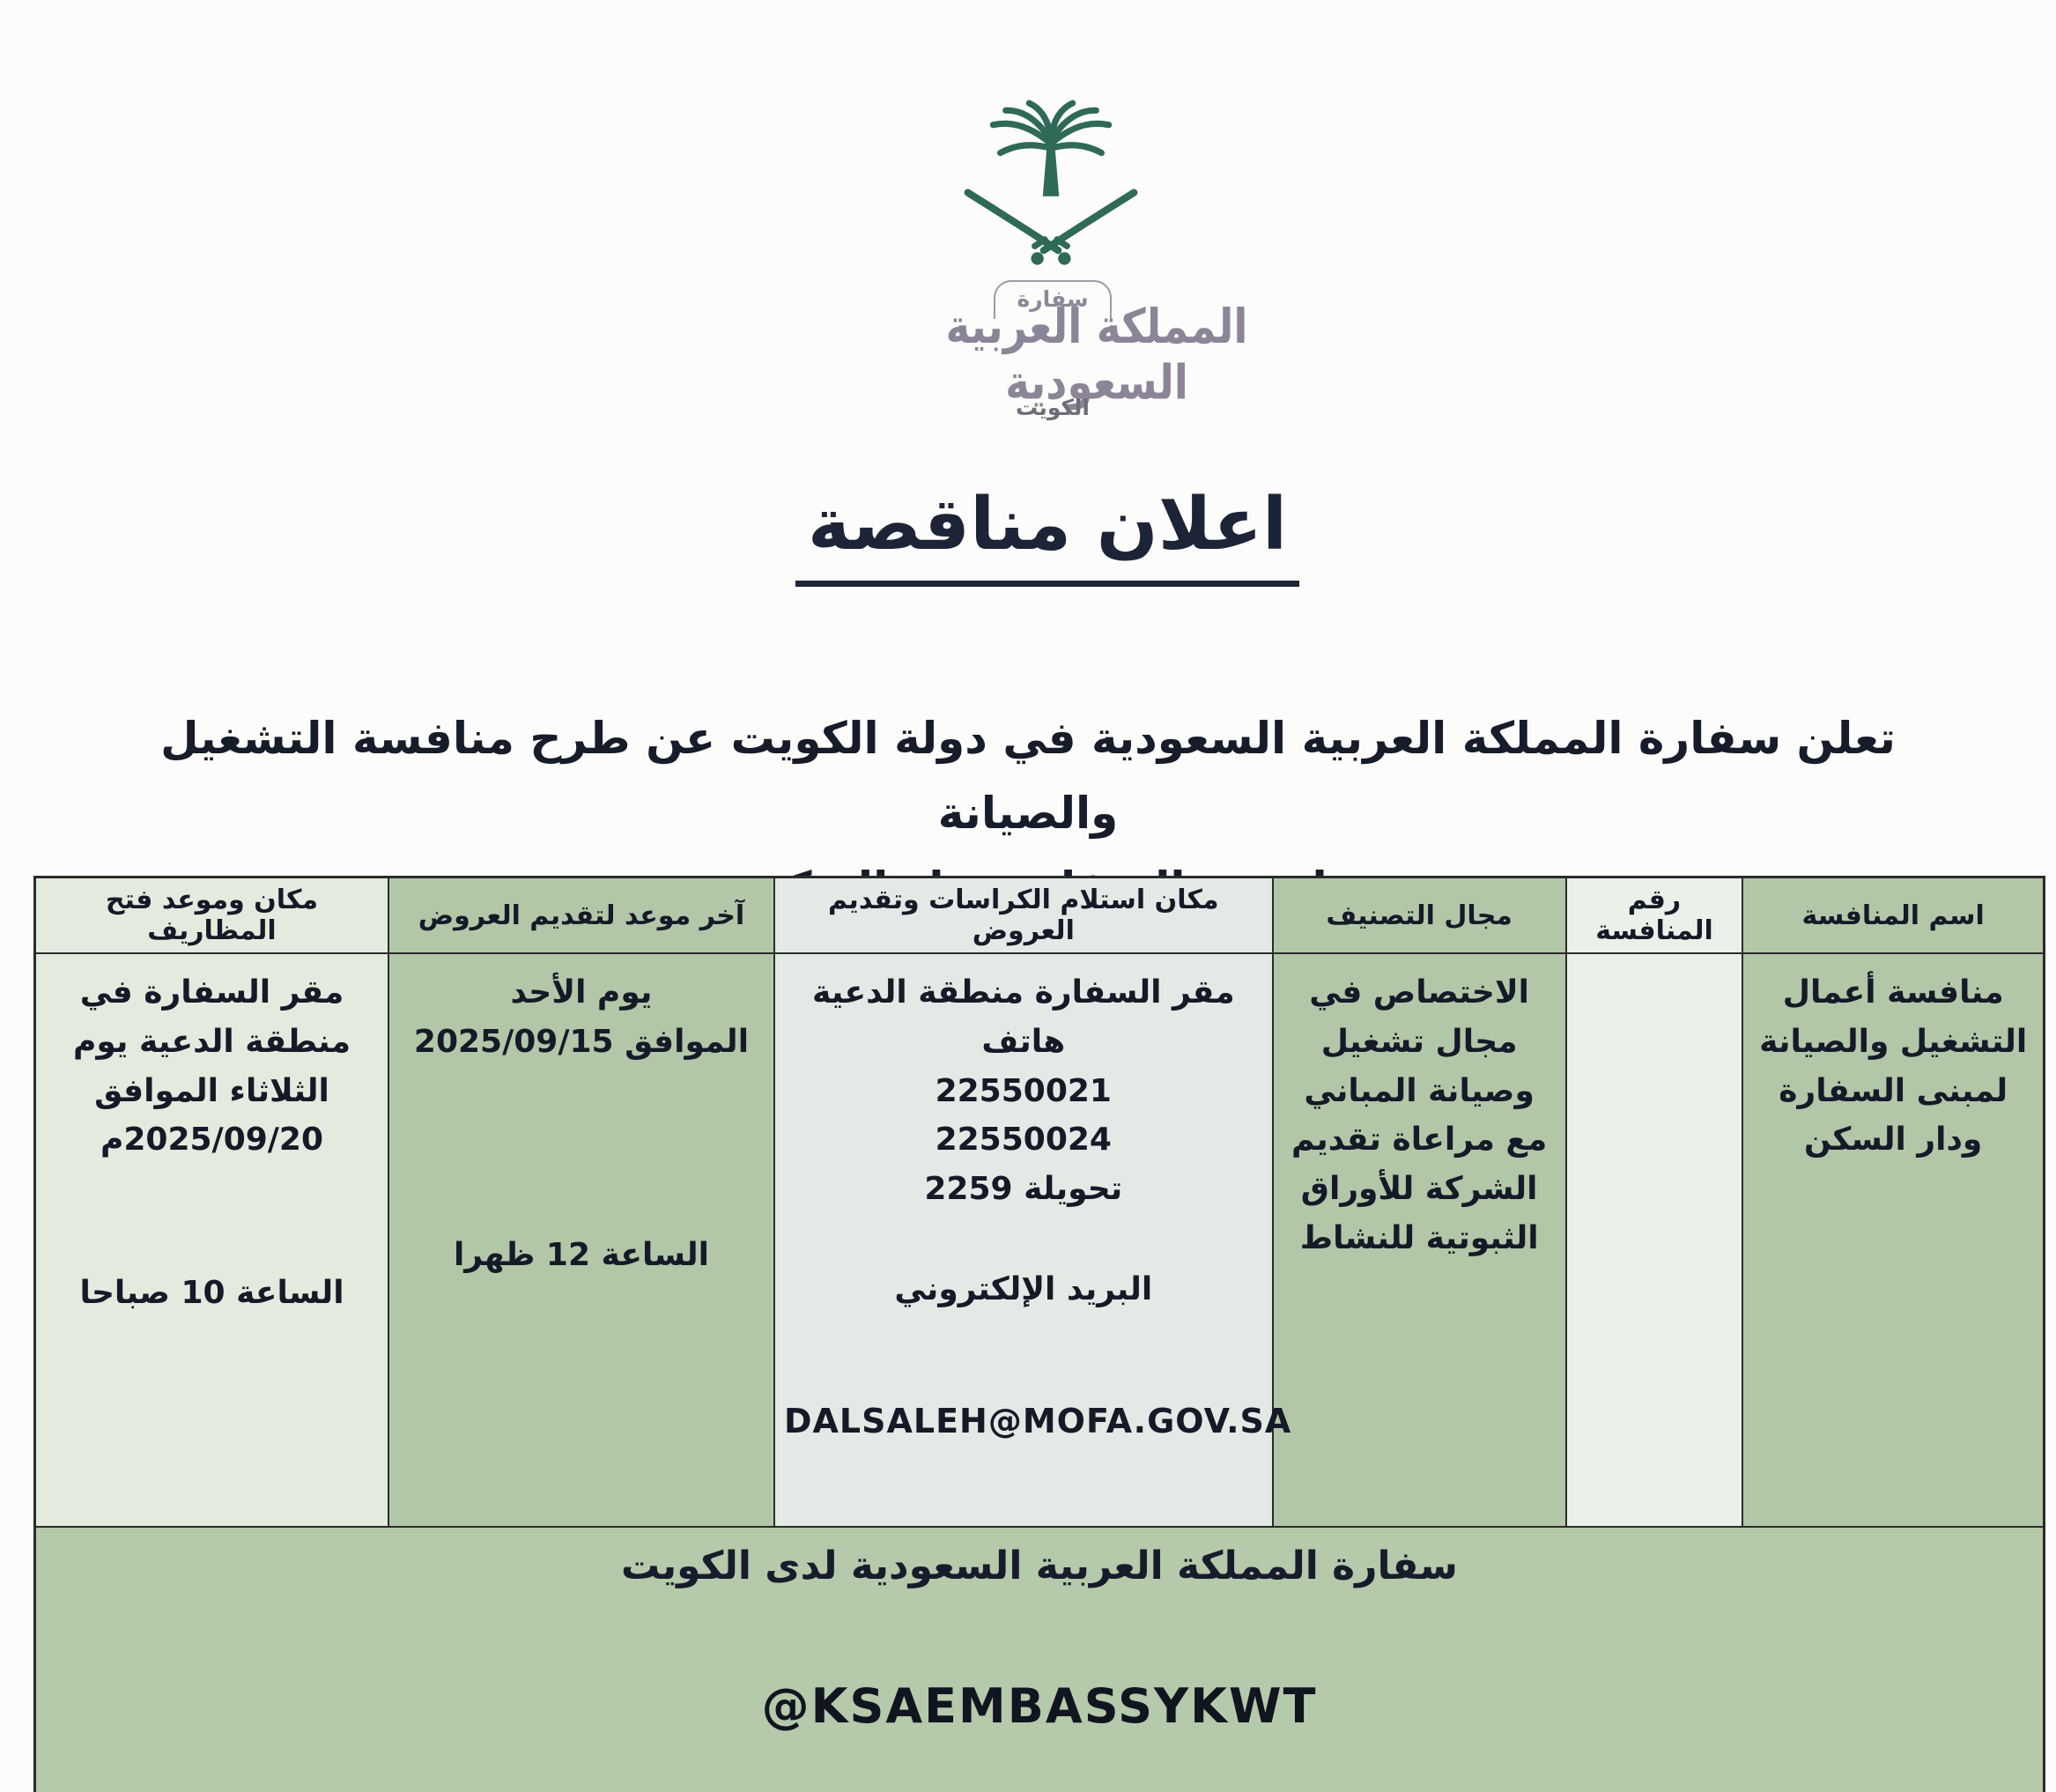 This screenshot has height=1792, width=2056. I want to click on kuwait-label: الكويت, so click(1053, 407).